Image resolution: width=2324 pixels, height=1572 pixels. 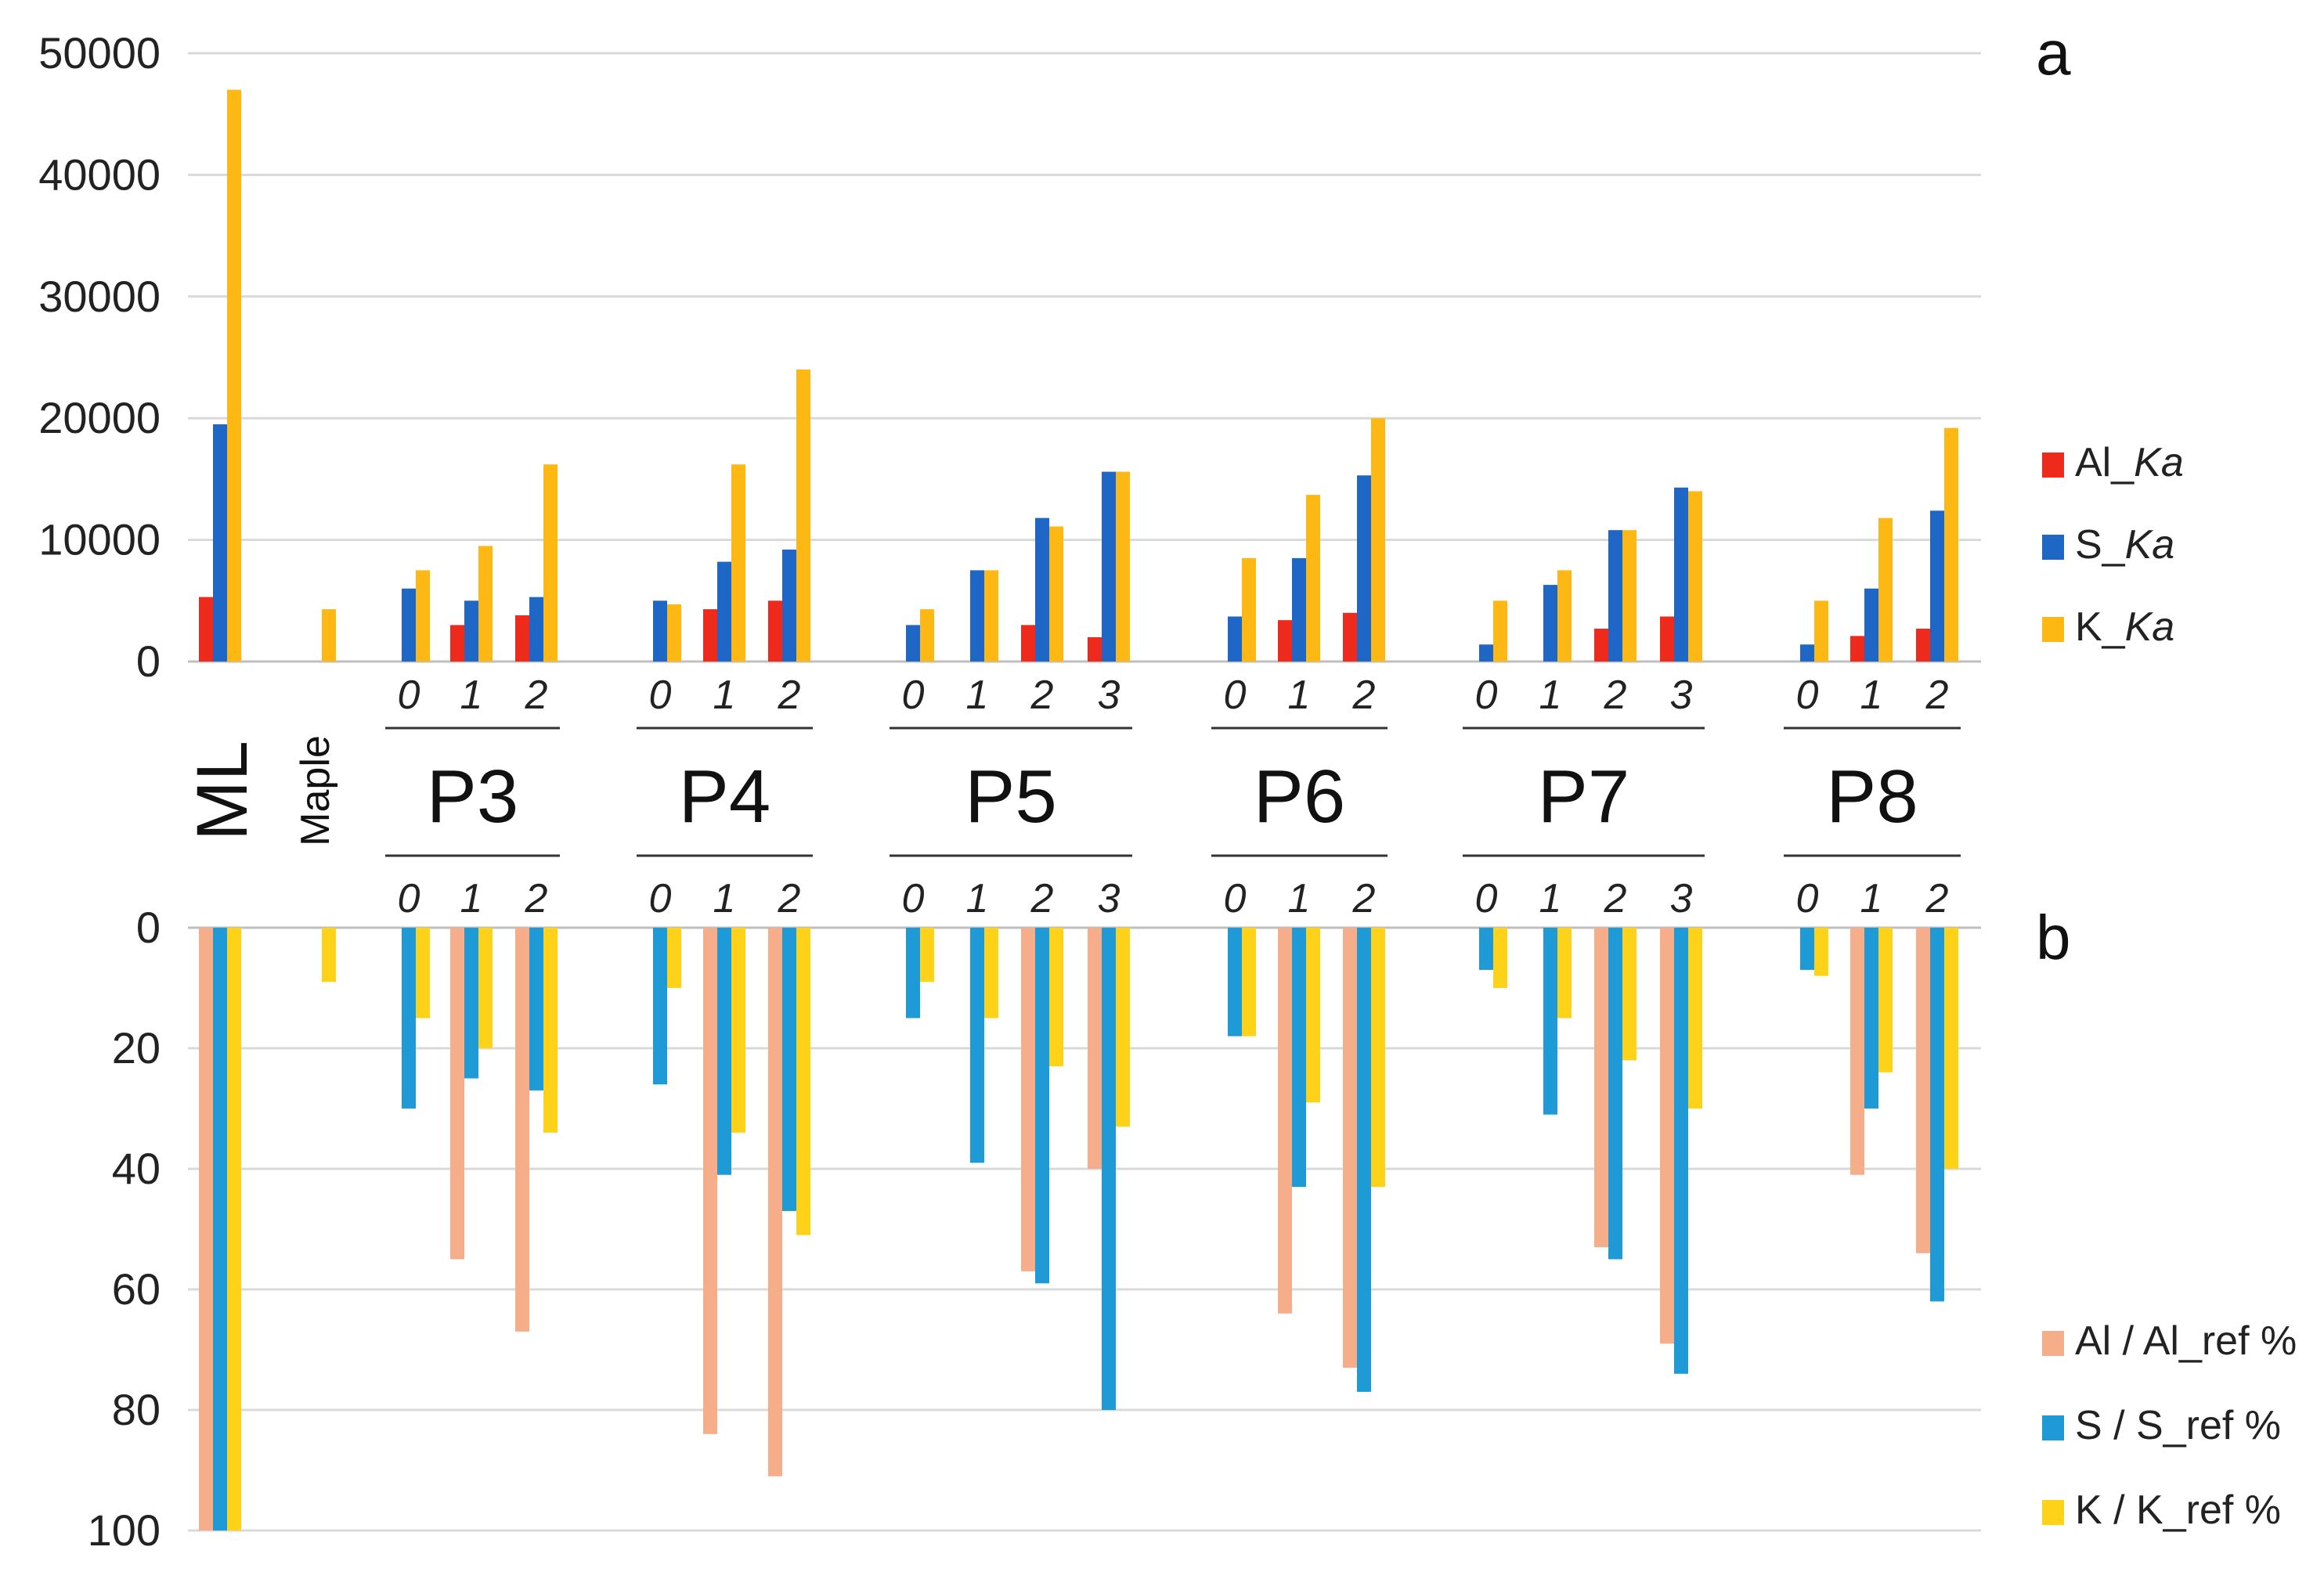 I want to click on y-tick-a: 30000, so click(x=99, y=296).